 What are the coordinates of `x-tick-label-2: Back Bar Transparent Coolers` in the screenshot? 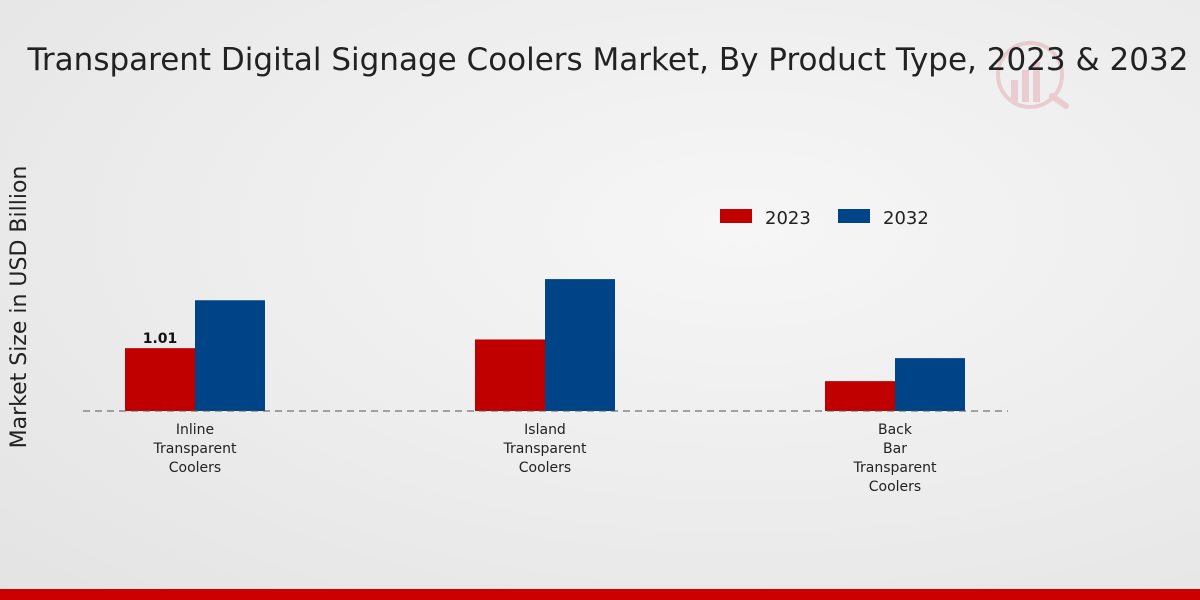 It's located at (895, 458).